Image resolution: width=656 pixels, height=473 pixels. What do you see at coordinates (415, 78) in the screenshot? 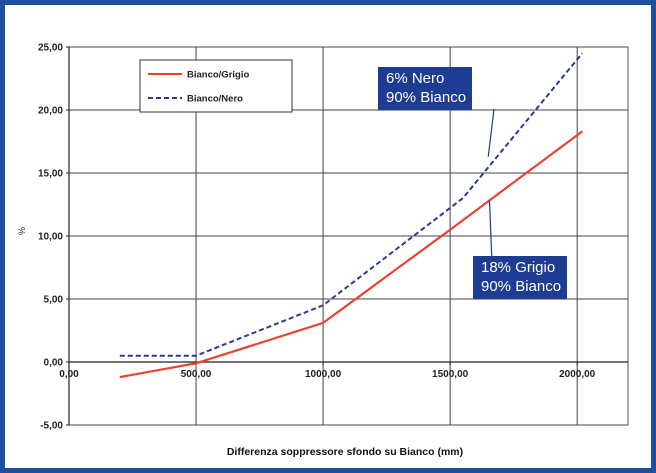
I see `annotation-line: 6% Nero` at bounding box center [415, 78].